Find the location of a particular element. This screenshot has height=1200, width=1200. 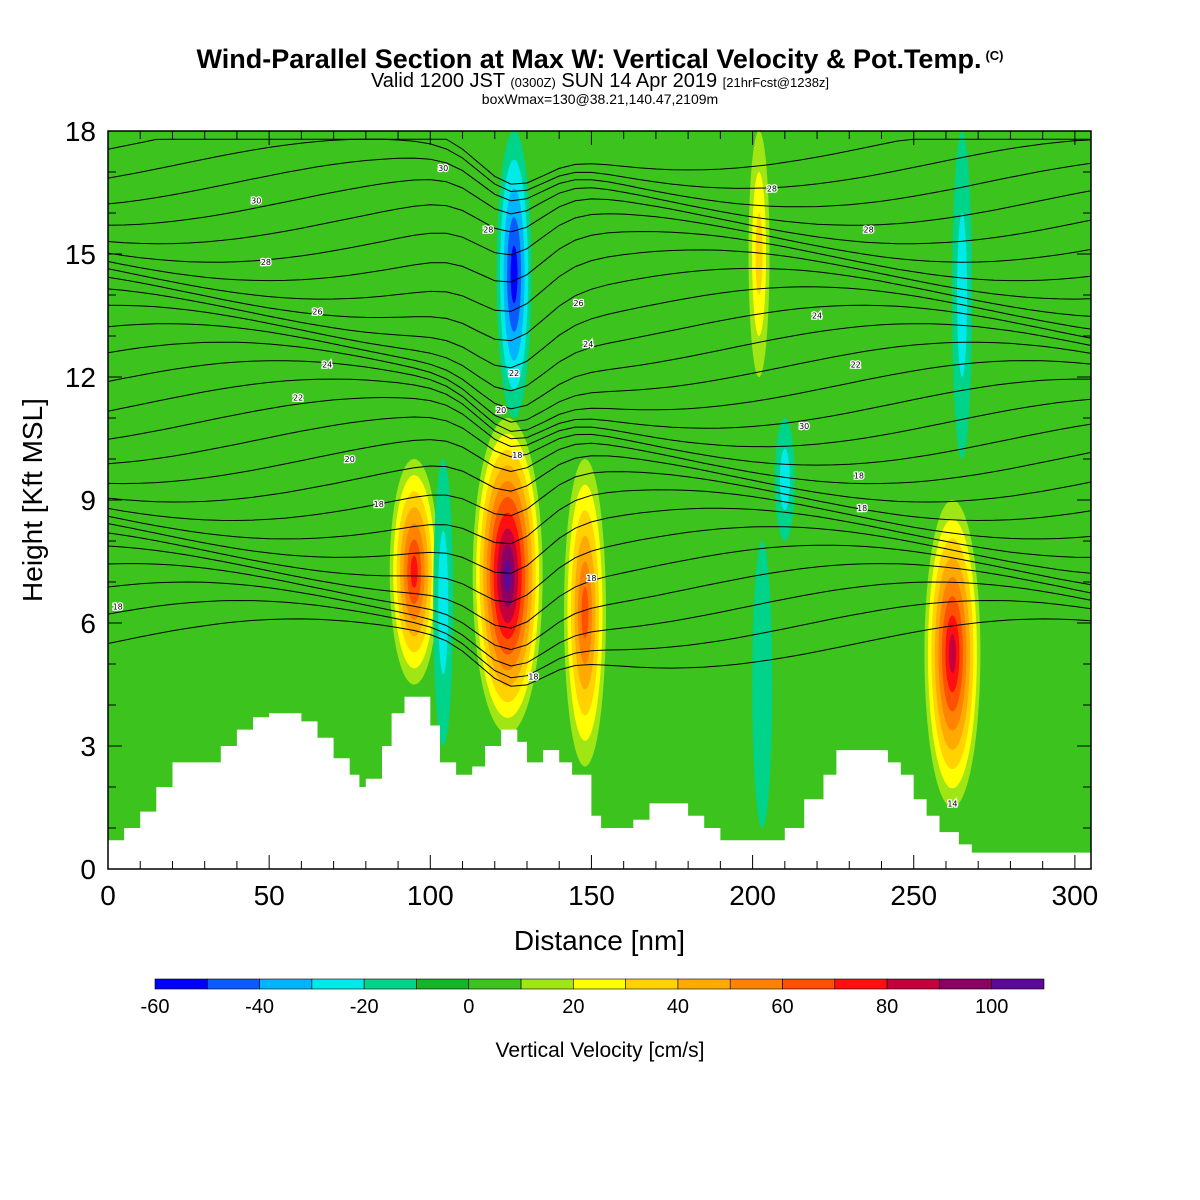

chart-subtitle-2: boxWmax=130@38.21,140.47,2109m is located at coordinates (600, 99).